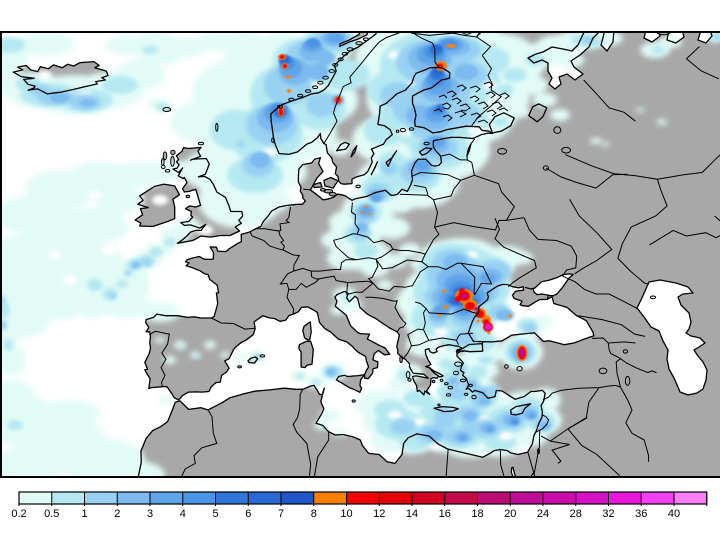  Describe the element at coordinates (117, 514) in the screenshot. I see `svg-text: 2` at that location.